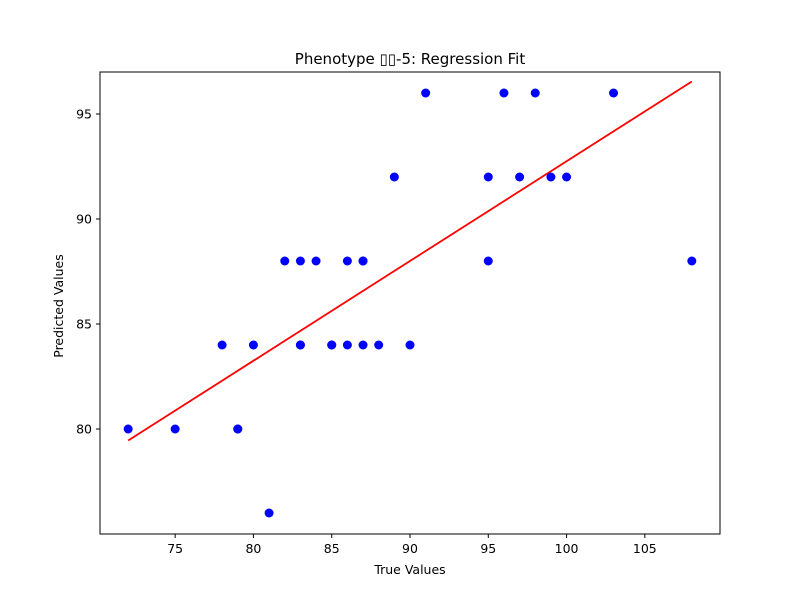  Describe the element at coordinates (84, 429) in the screenshot. I see `y-tick-label: 80` at that location.